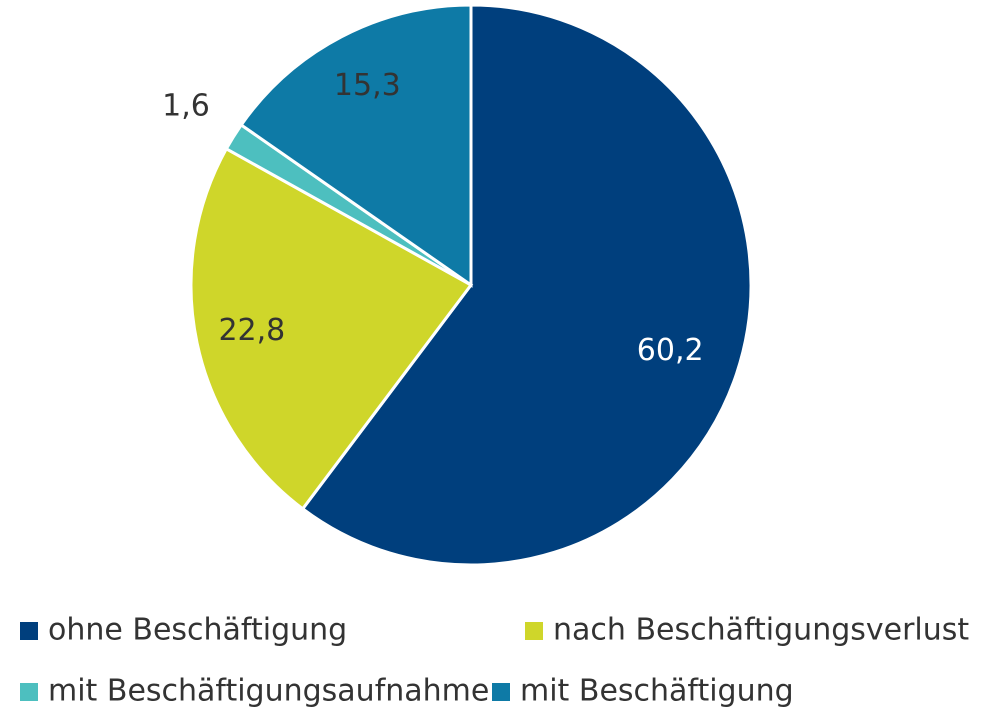  Describe the element at coordinates (186, 106) in the screenshot. I see `data-label: 1,6` at that location.